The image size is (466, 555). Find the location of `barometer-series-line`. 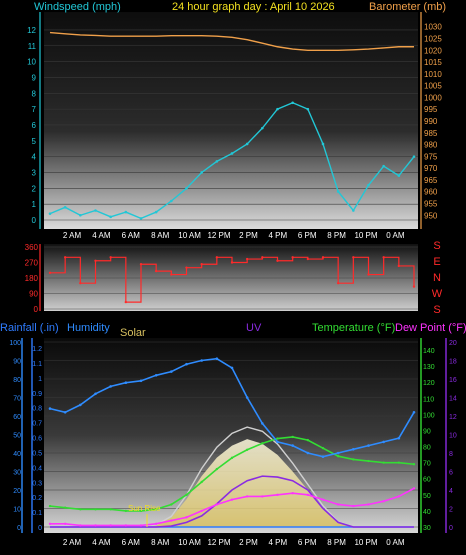

barometer-series-line is located at coordinates (231, 41).